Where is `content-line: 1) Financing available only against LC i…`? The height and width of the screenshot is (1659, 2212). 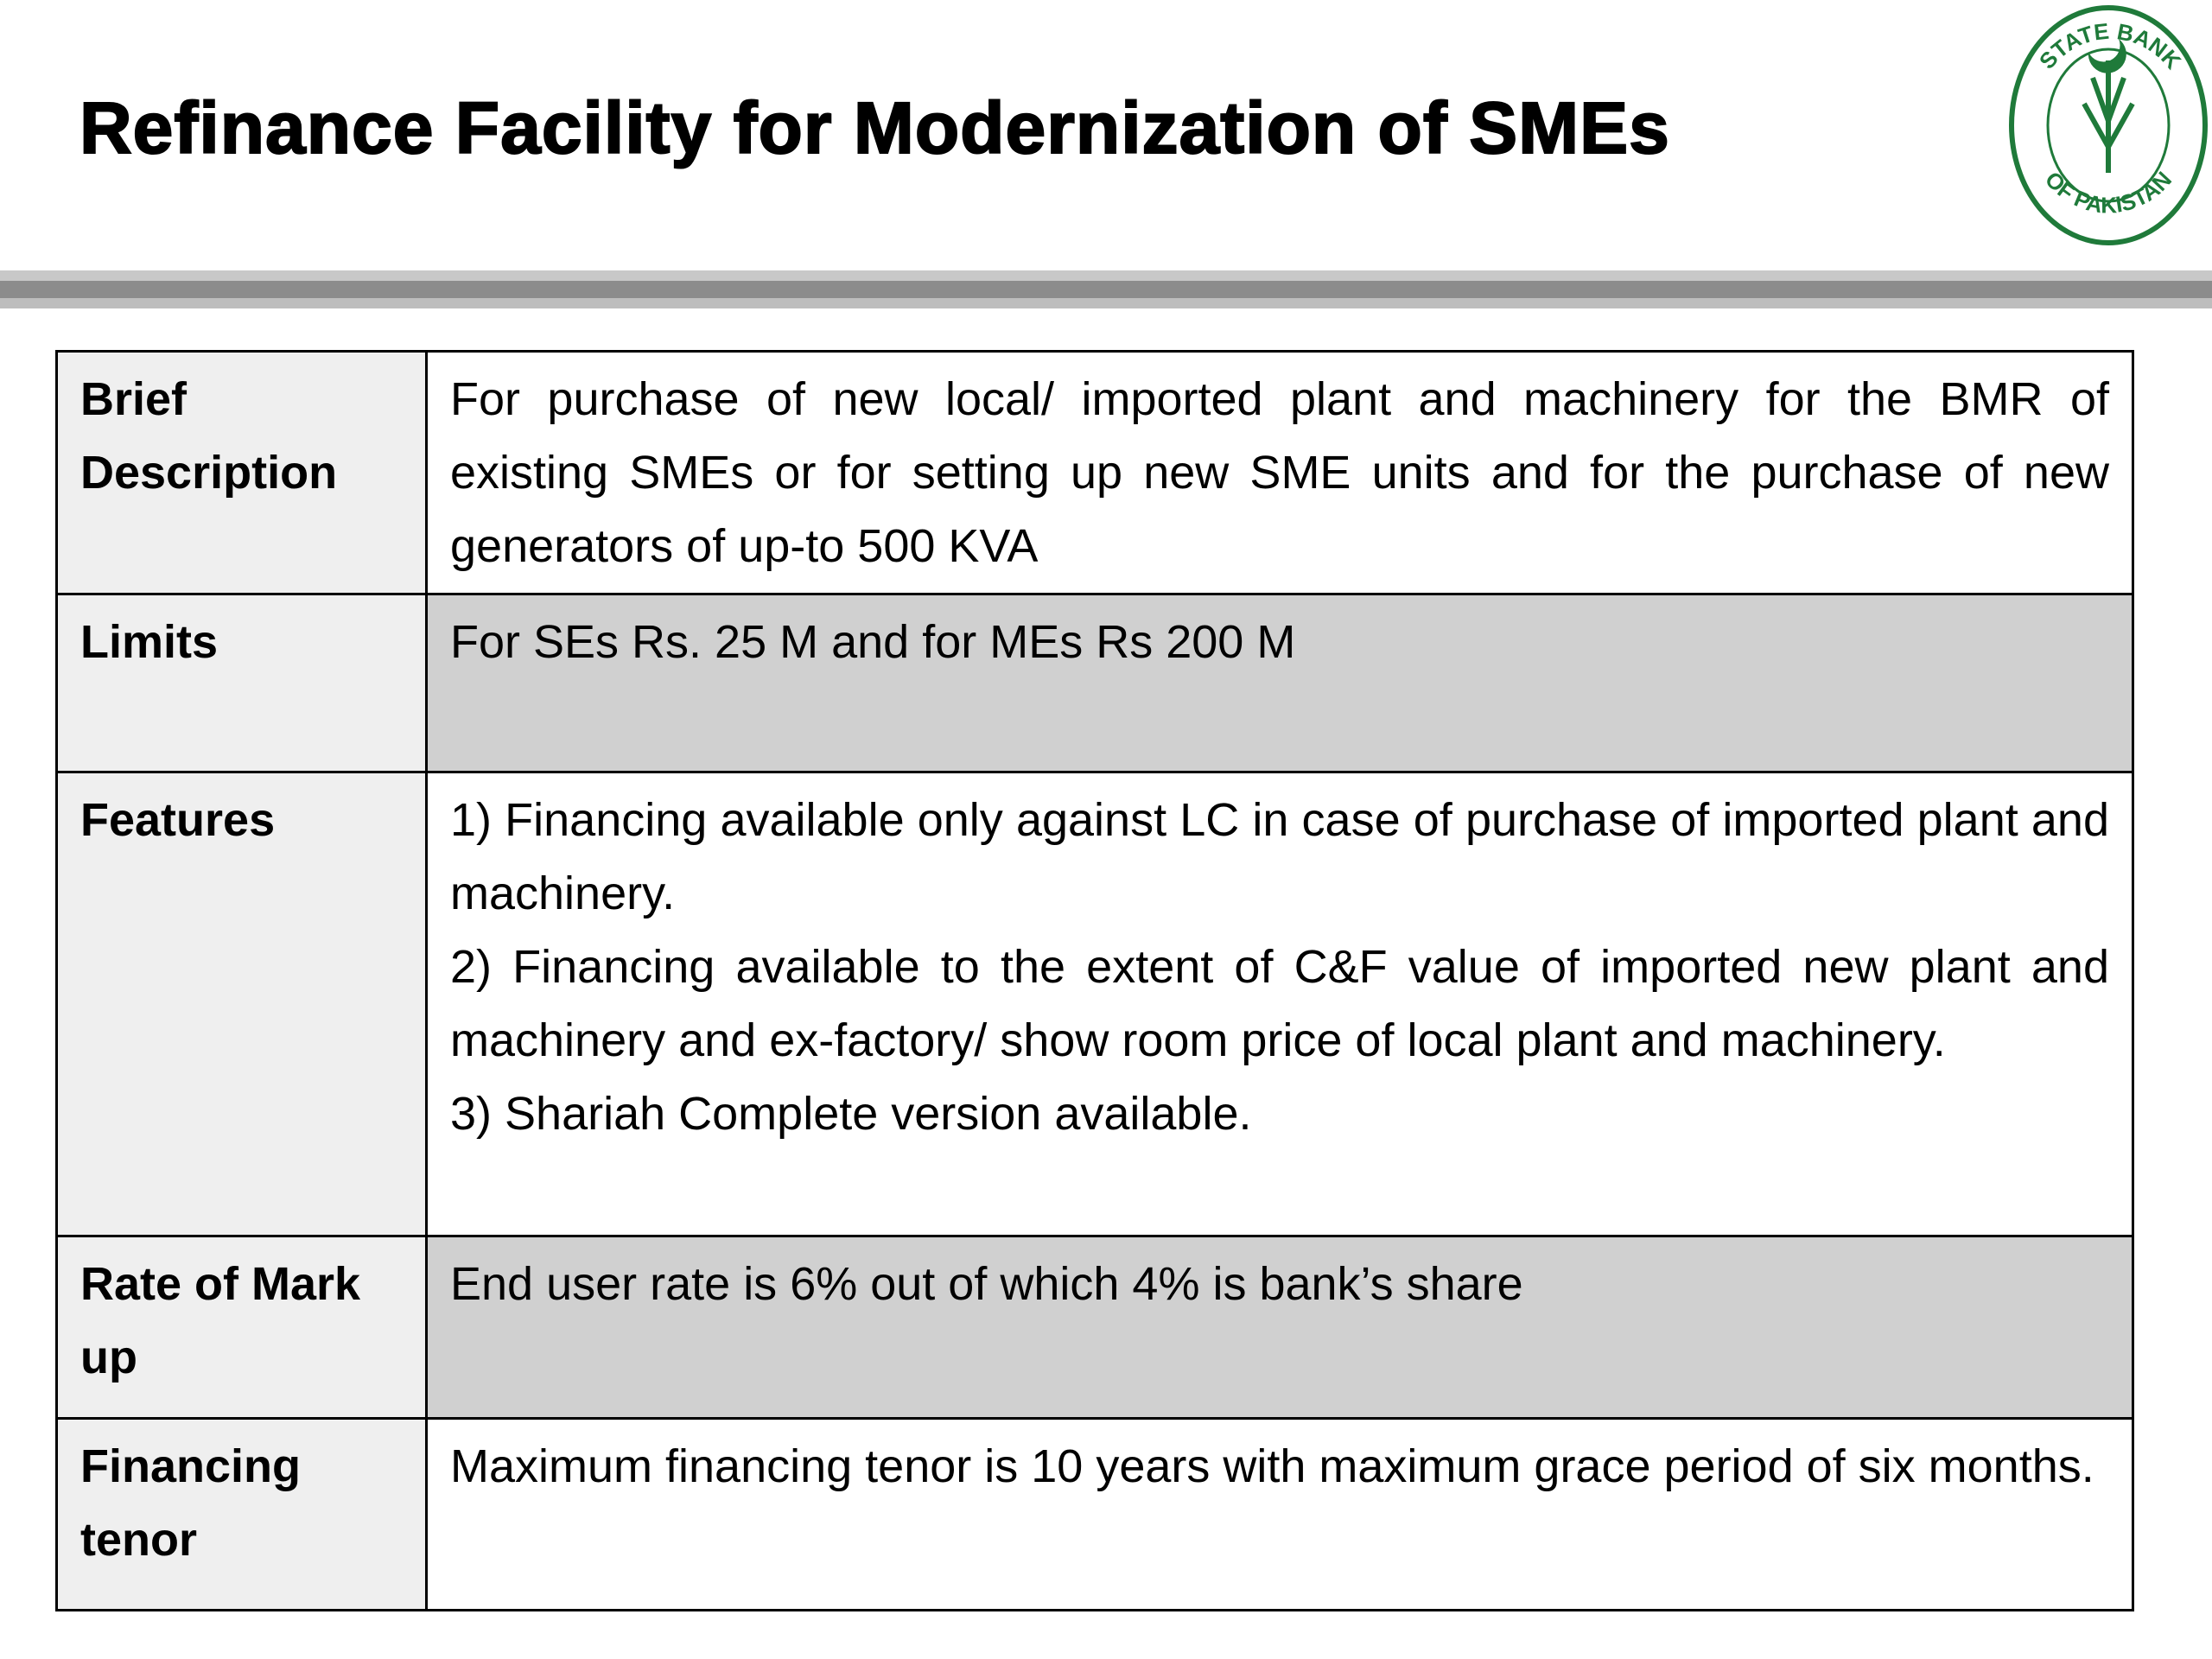
content-line: 1) Financing available only against LC i… is located at coordinates (1279, 856).